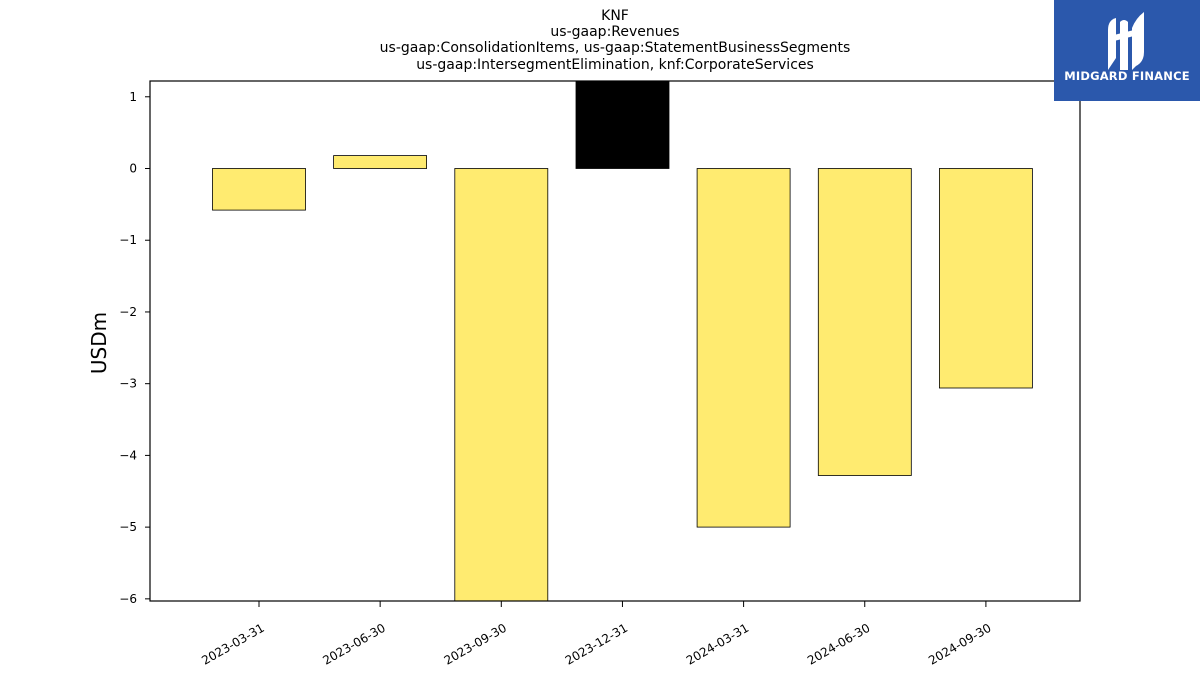 The height and width of the screenshot is (675, 1200). Describe the element at coordinates (128, 240) in the screenshot. I see `y-tick-label: −1` at that location.